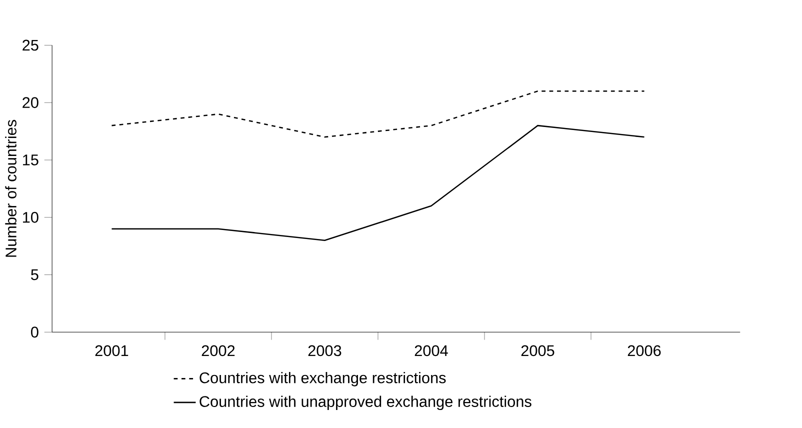 The width and height of the screenshot is (802, 428). Describe the element at coordinates (30, 217) in the screenshot. I see `y-tick-label: 10` at that location.